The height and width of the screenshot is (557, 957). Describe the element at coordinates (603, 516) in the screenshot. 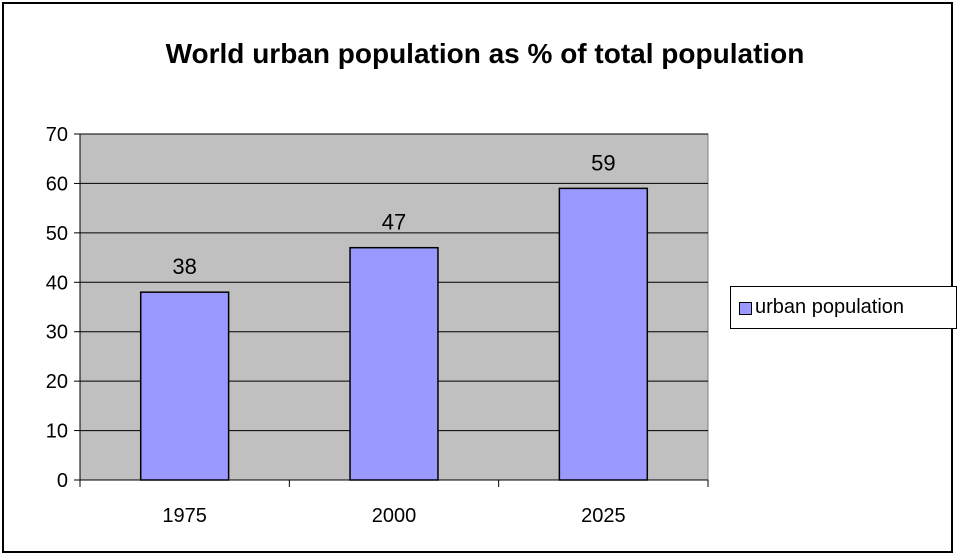

I see `x-tick-label-2025: 2025` at that location.